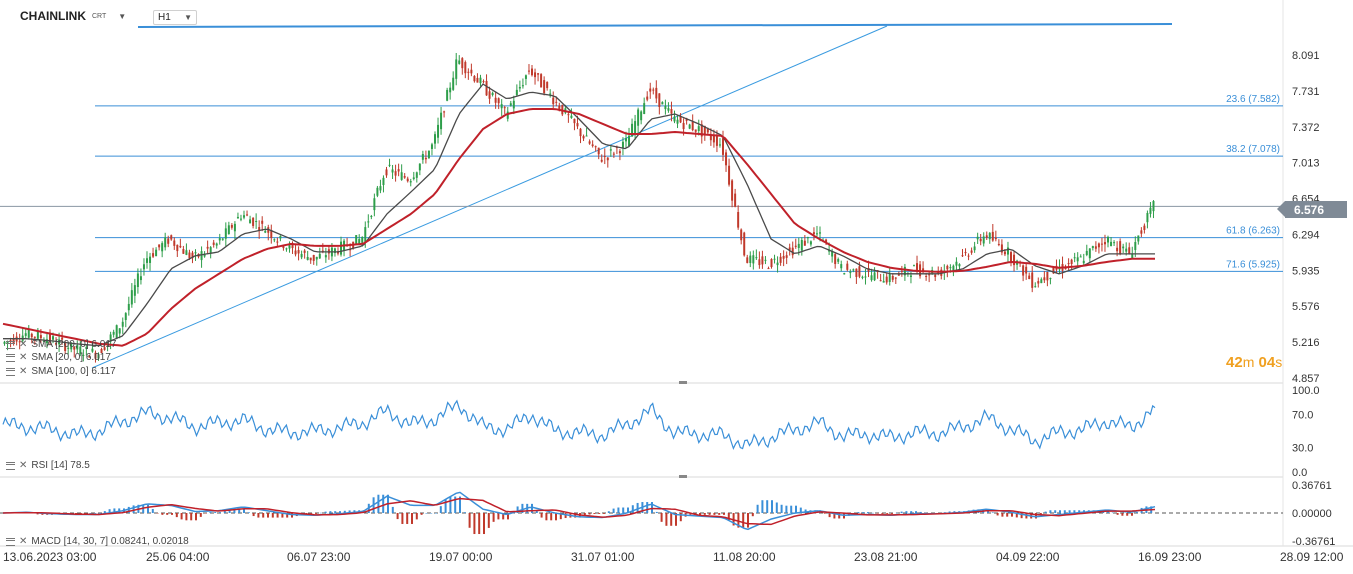 The image size is (1353, 574). What do you see at coordinates (61, 371) in the screenshot?
I see `legend-sma100: ✕ SMA [100, 0] 6.117` at bounding box center [61, 371].